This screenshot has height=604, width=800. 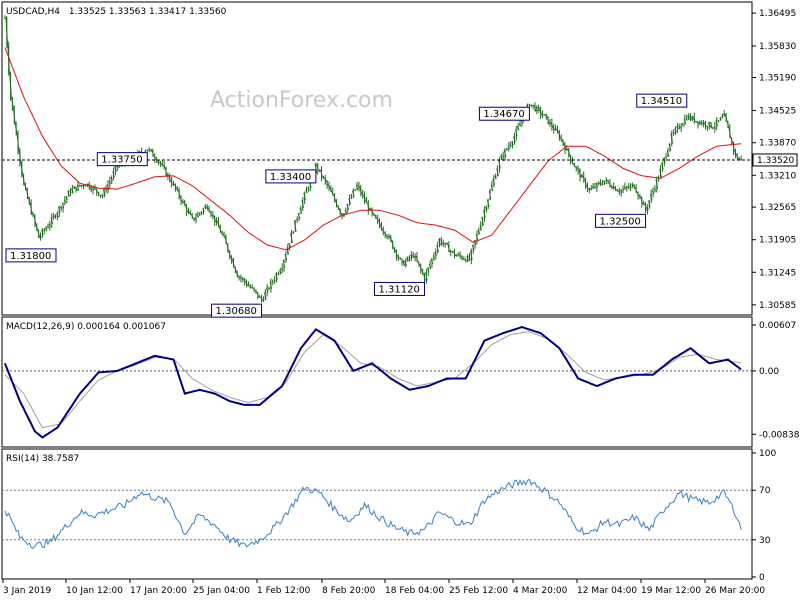 I want to click on price-tick-label: 1.31245, so click(x=777, y=273).